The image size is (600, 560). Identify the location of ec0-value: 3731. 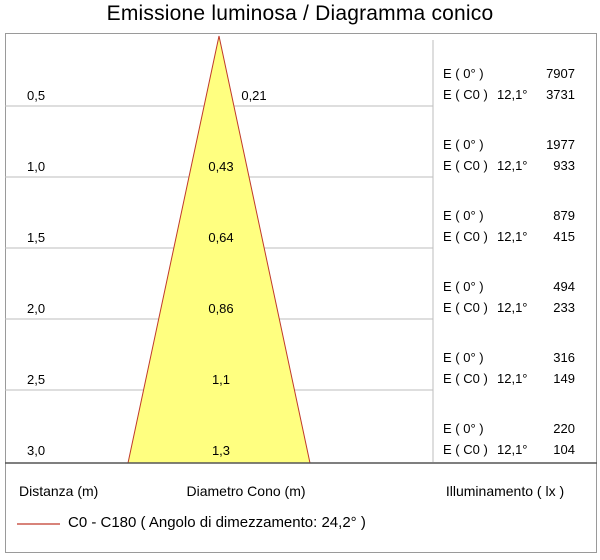
(560, 94).